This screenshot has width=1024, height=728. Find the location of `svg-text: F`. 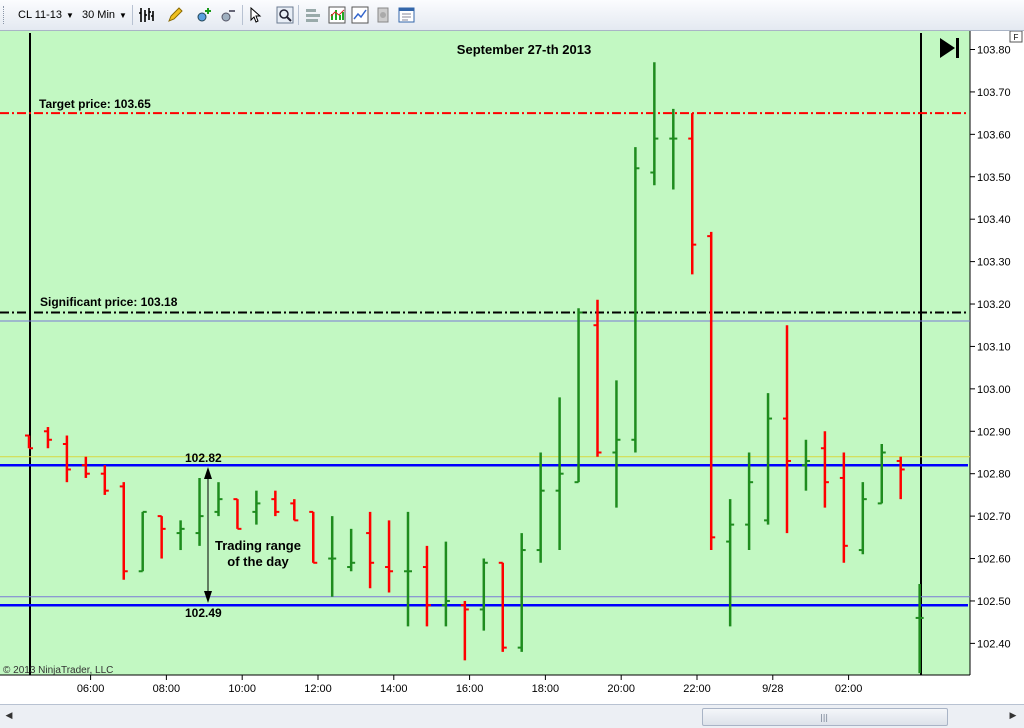

svg-text: F is located at coordinates (1016, 37).